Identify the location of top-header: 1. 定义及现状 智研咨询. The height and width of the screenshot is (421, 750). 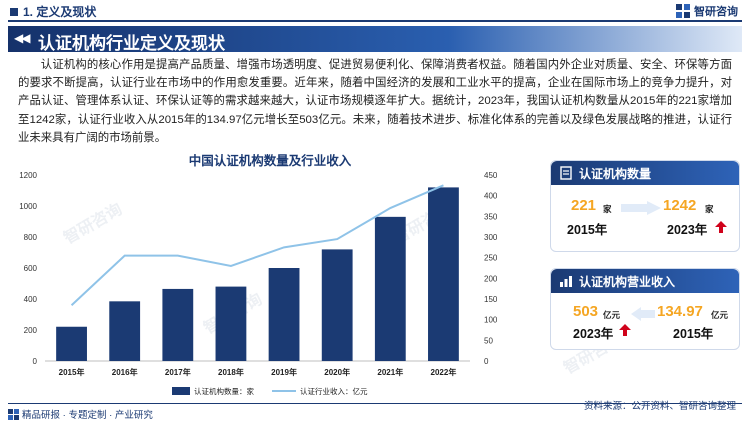
(375, 11).